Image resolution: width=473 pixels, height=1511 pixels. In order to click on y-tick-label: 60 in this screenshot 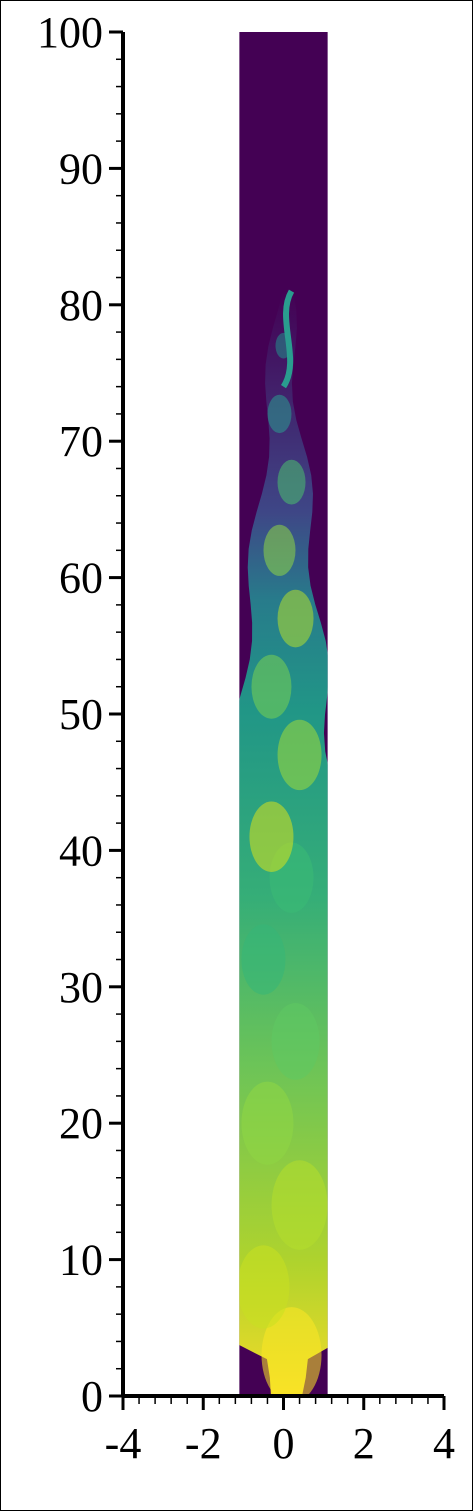, I will do `click(81, 578)`.